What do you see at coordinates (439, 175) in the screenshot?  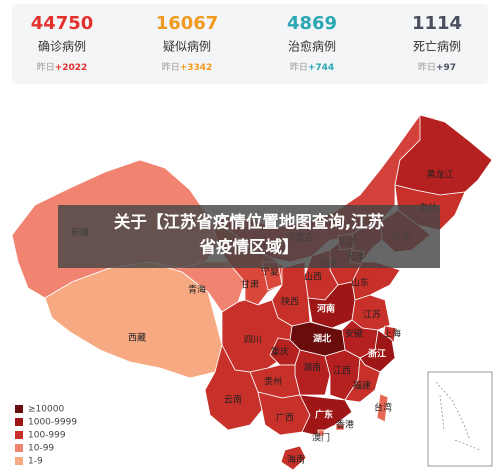 I see `province-label: 黑龙江` at bounding box center [439, 175].